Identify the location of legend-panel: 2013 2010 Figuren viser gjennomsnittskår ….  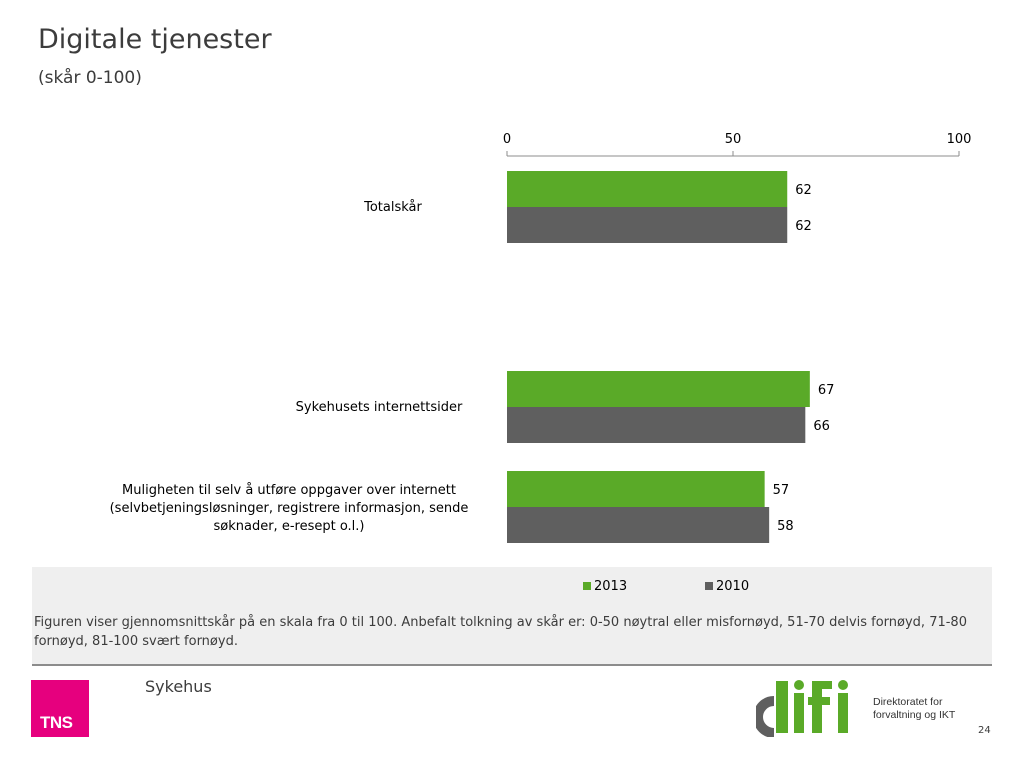
(512, 616).